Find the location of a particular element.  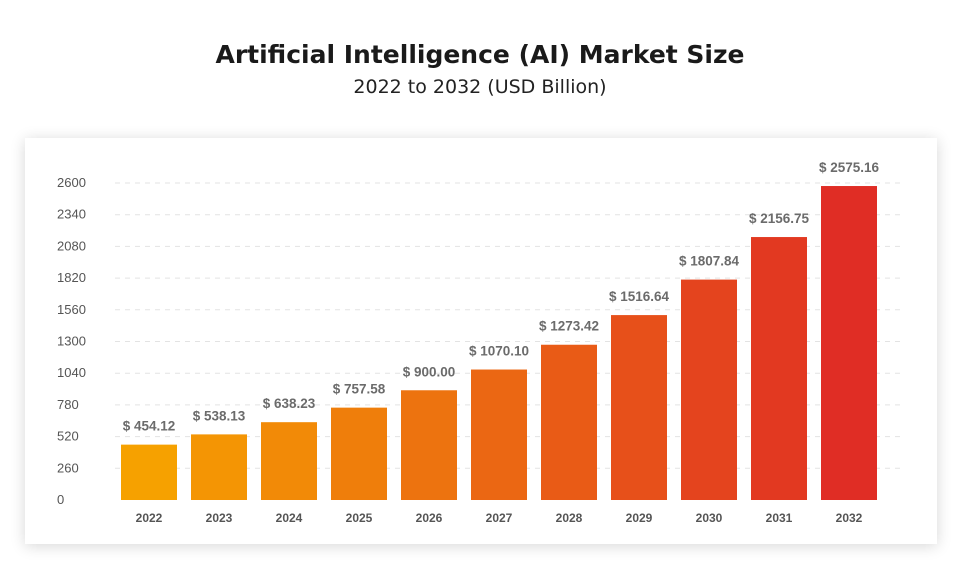

data-label: $ 2575.16 is located at coordinates (849, 167).